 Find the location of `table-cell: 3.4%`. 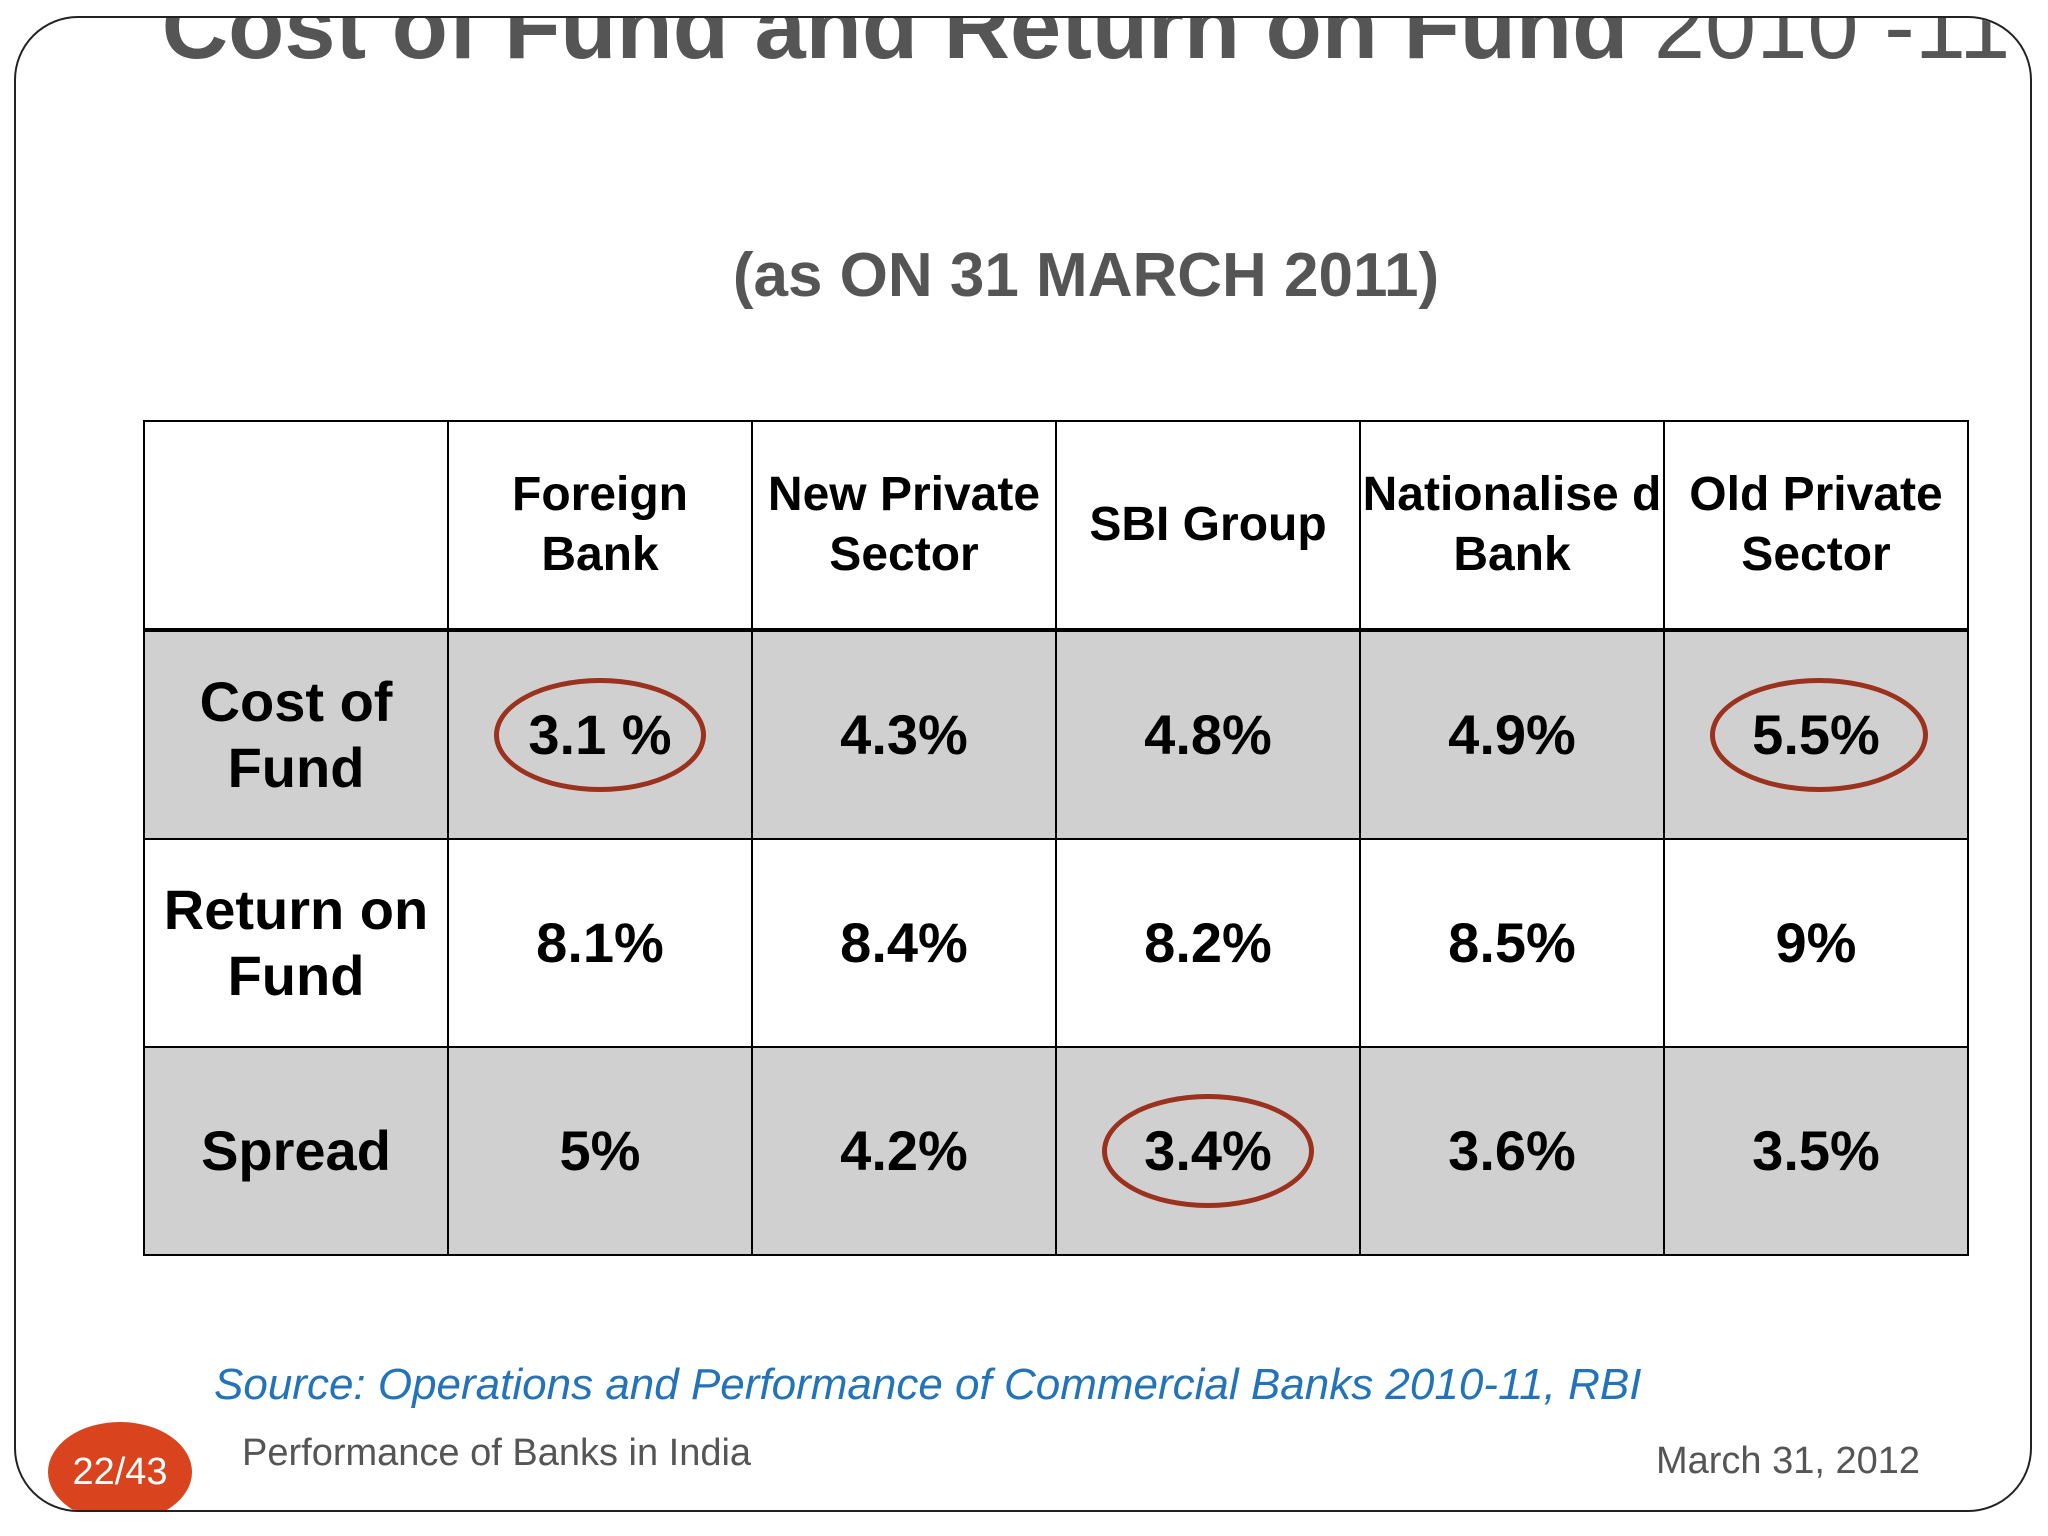

table-cell: 3.4% is located at coordinates (1208, 1151).